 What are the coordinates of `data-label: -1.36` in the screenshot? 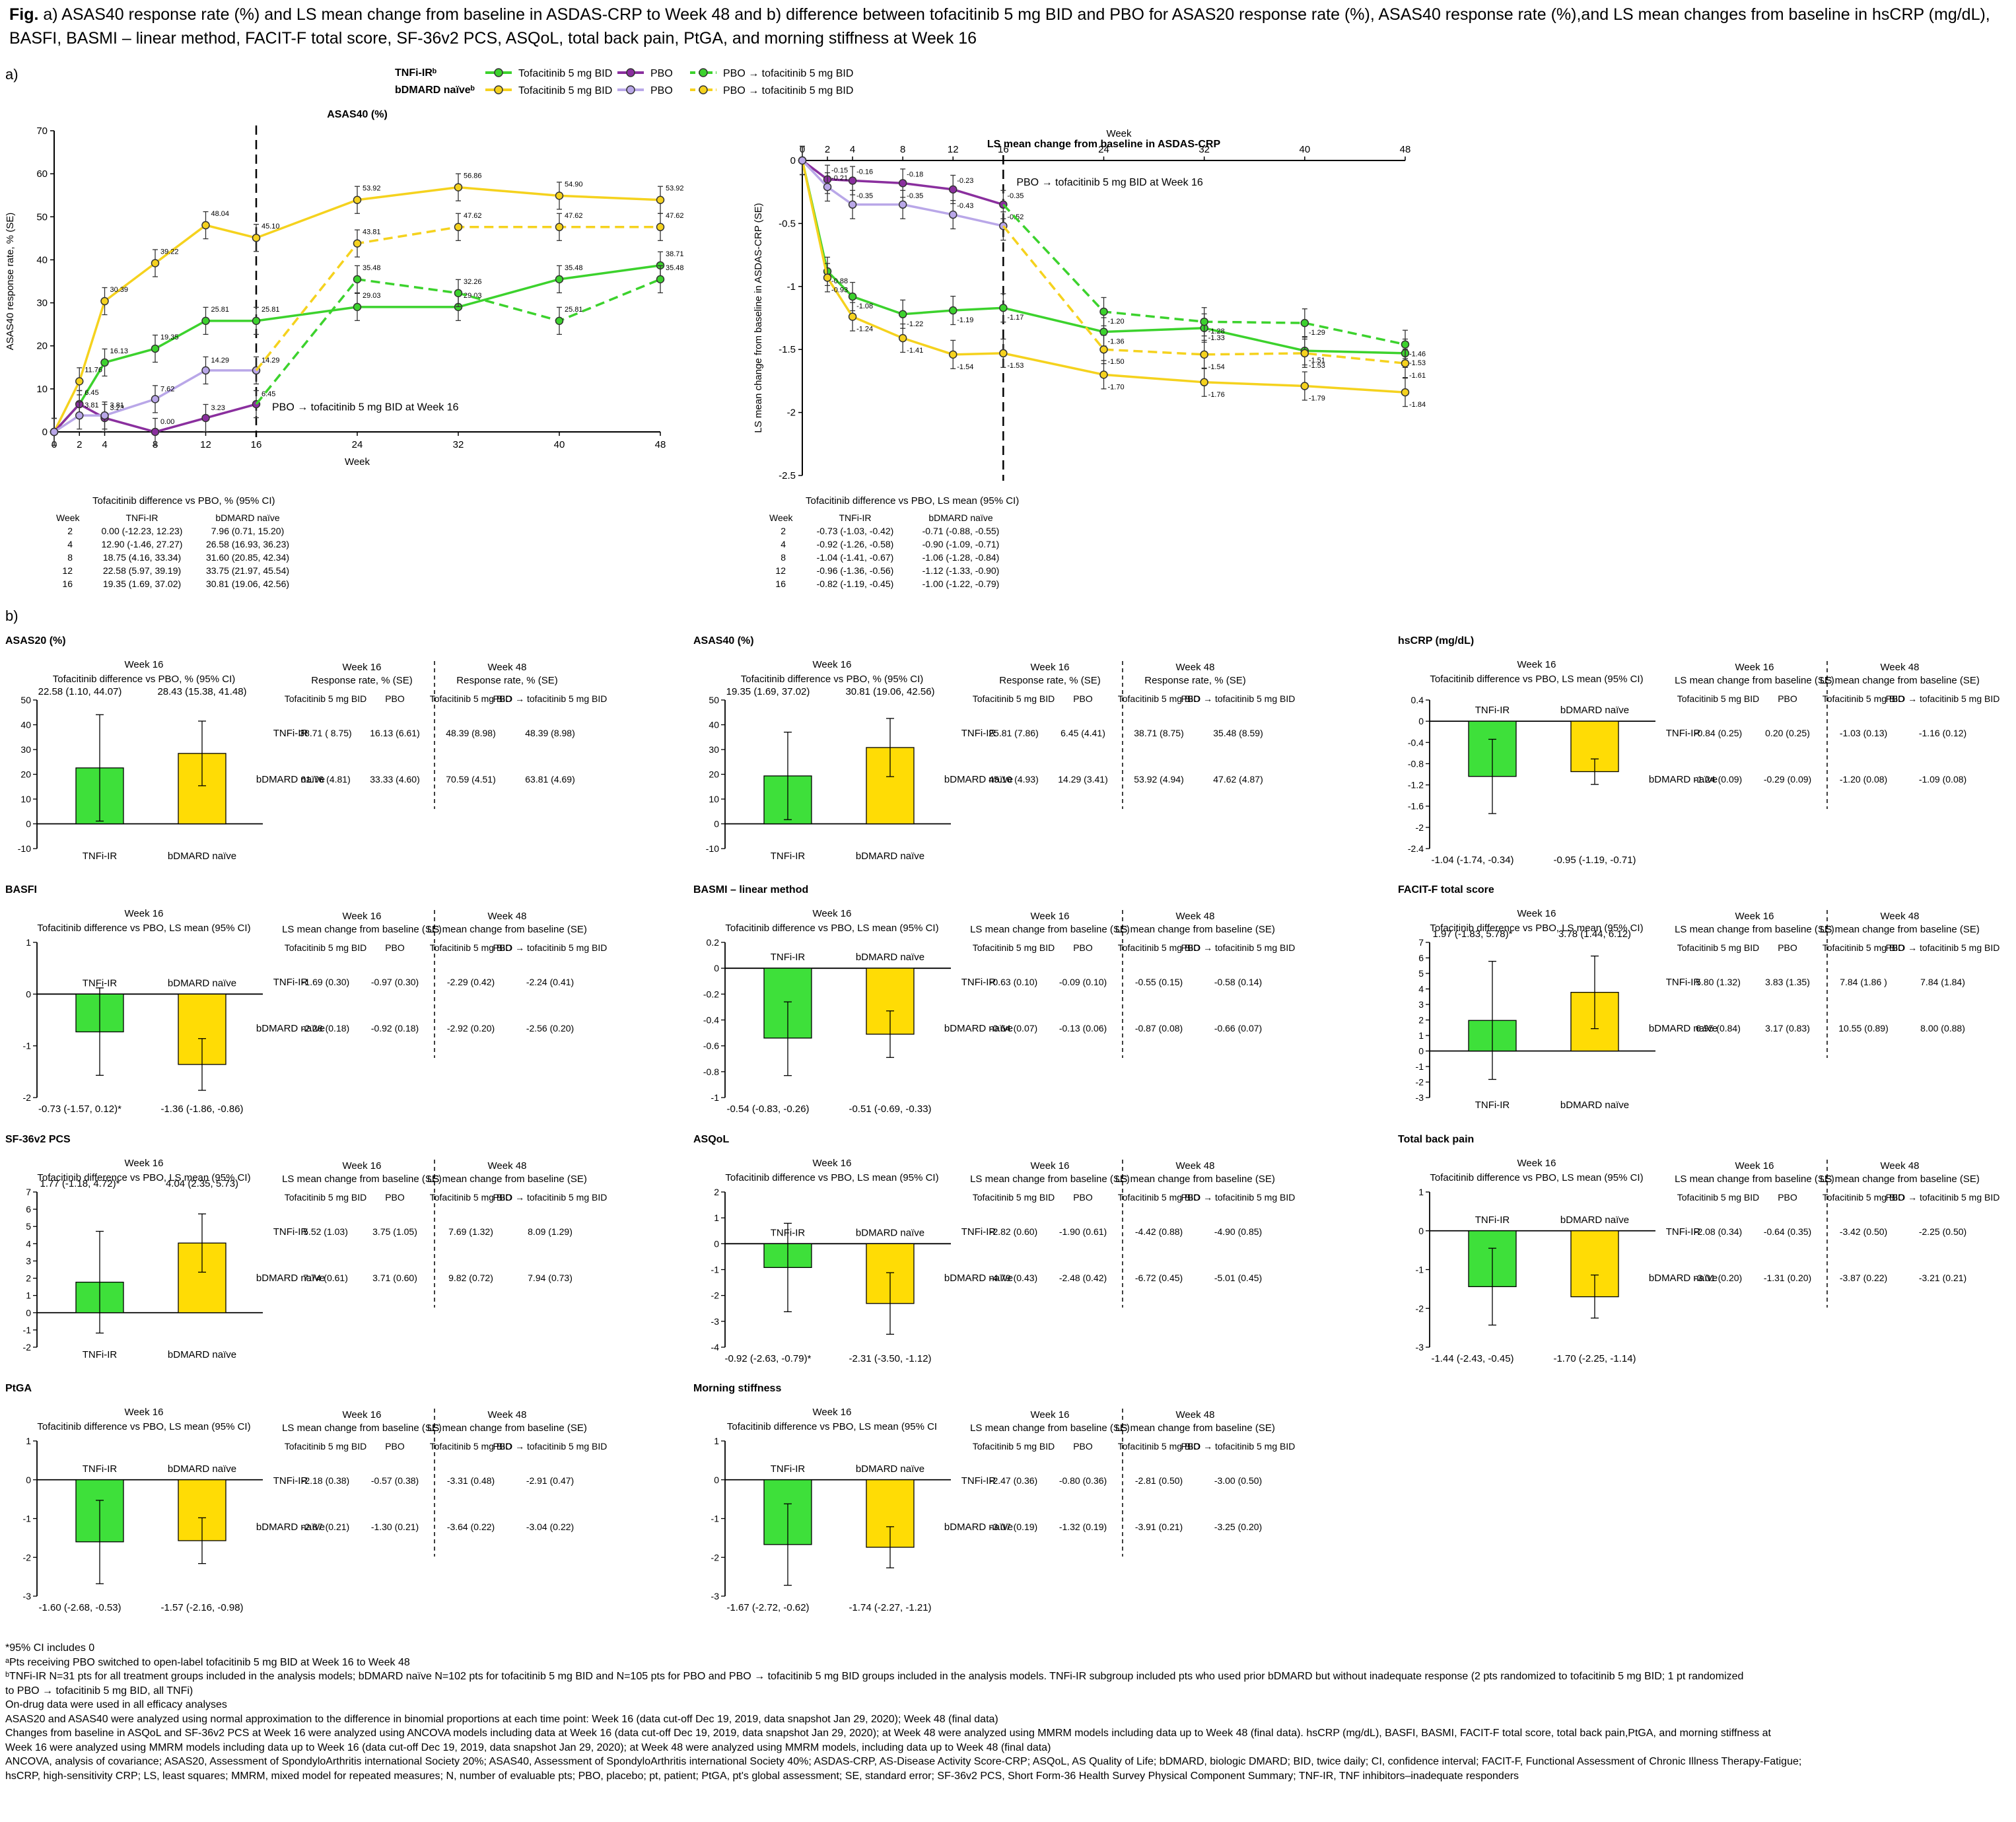 It's located at (1116, 341).